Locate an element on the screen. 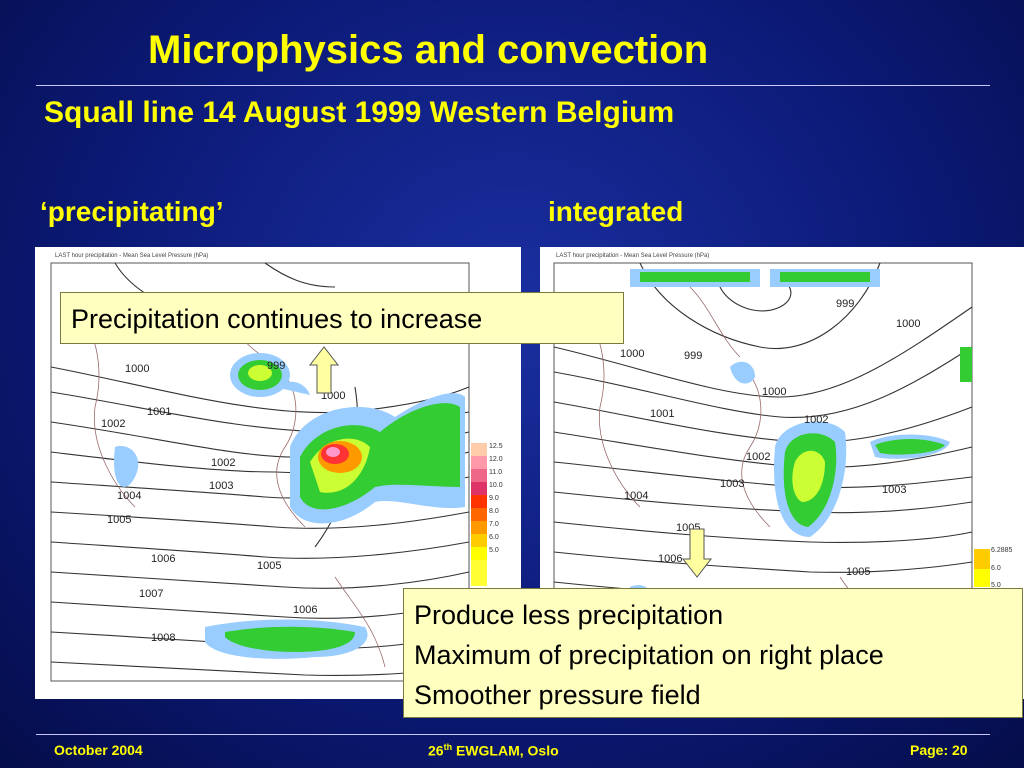 The height and width of the screenshot is (768, 1024). left-precip-cells is located at coordinates (289, 506).